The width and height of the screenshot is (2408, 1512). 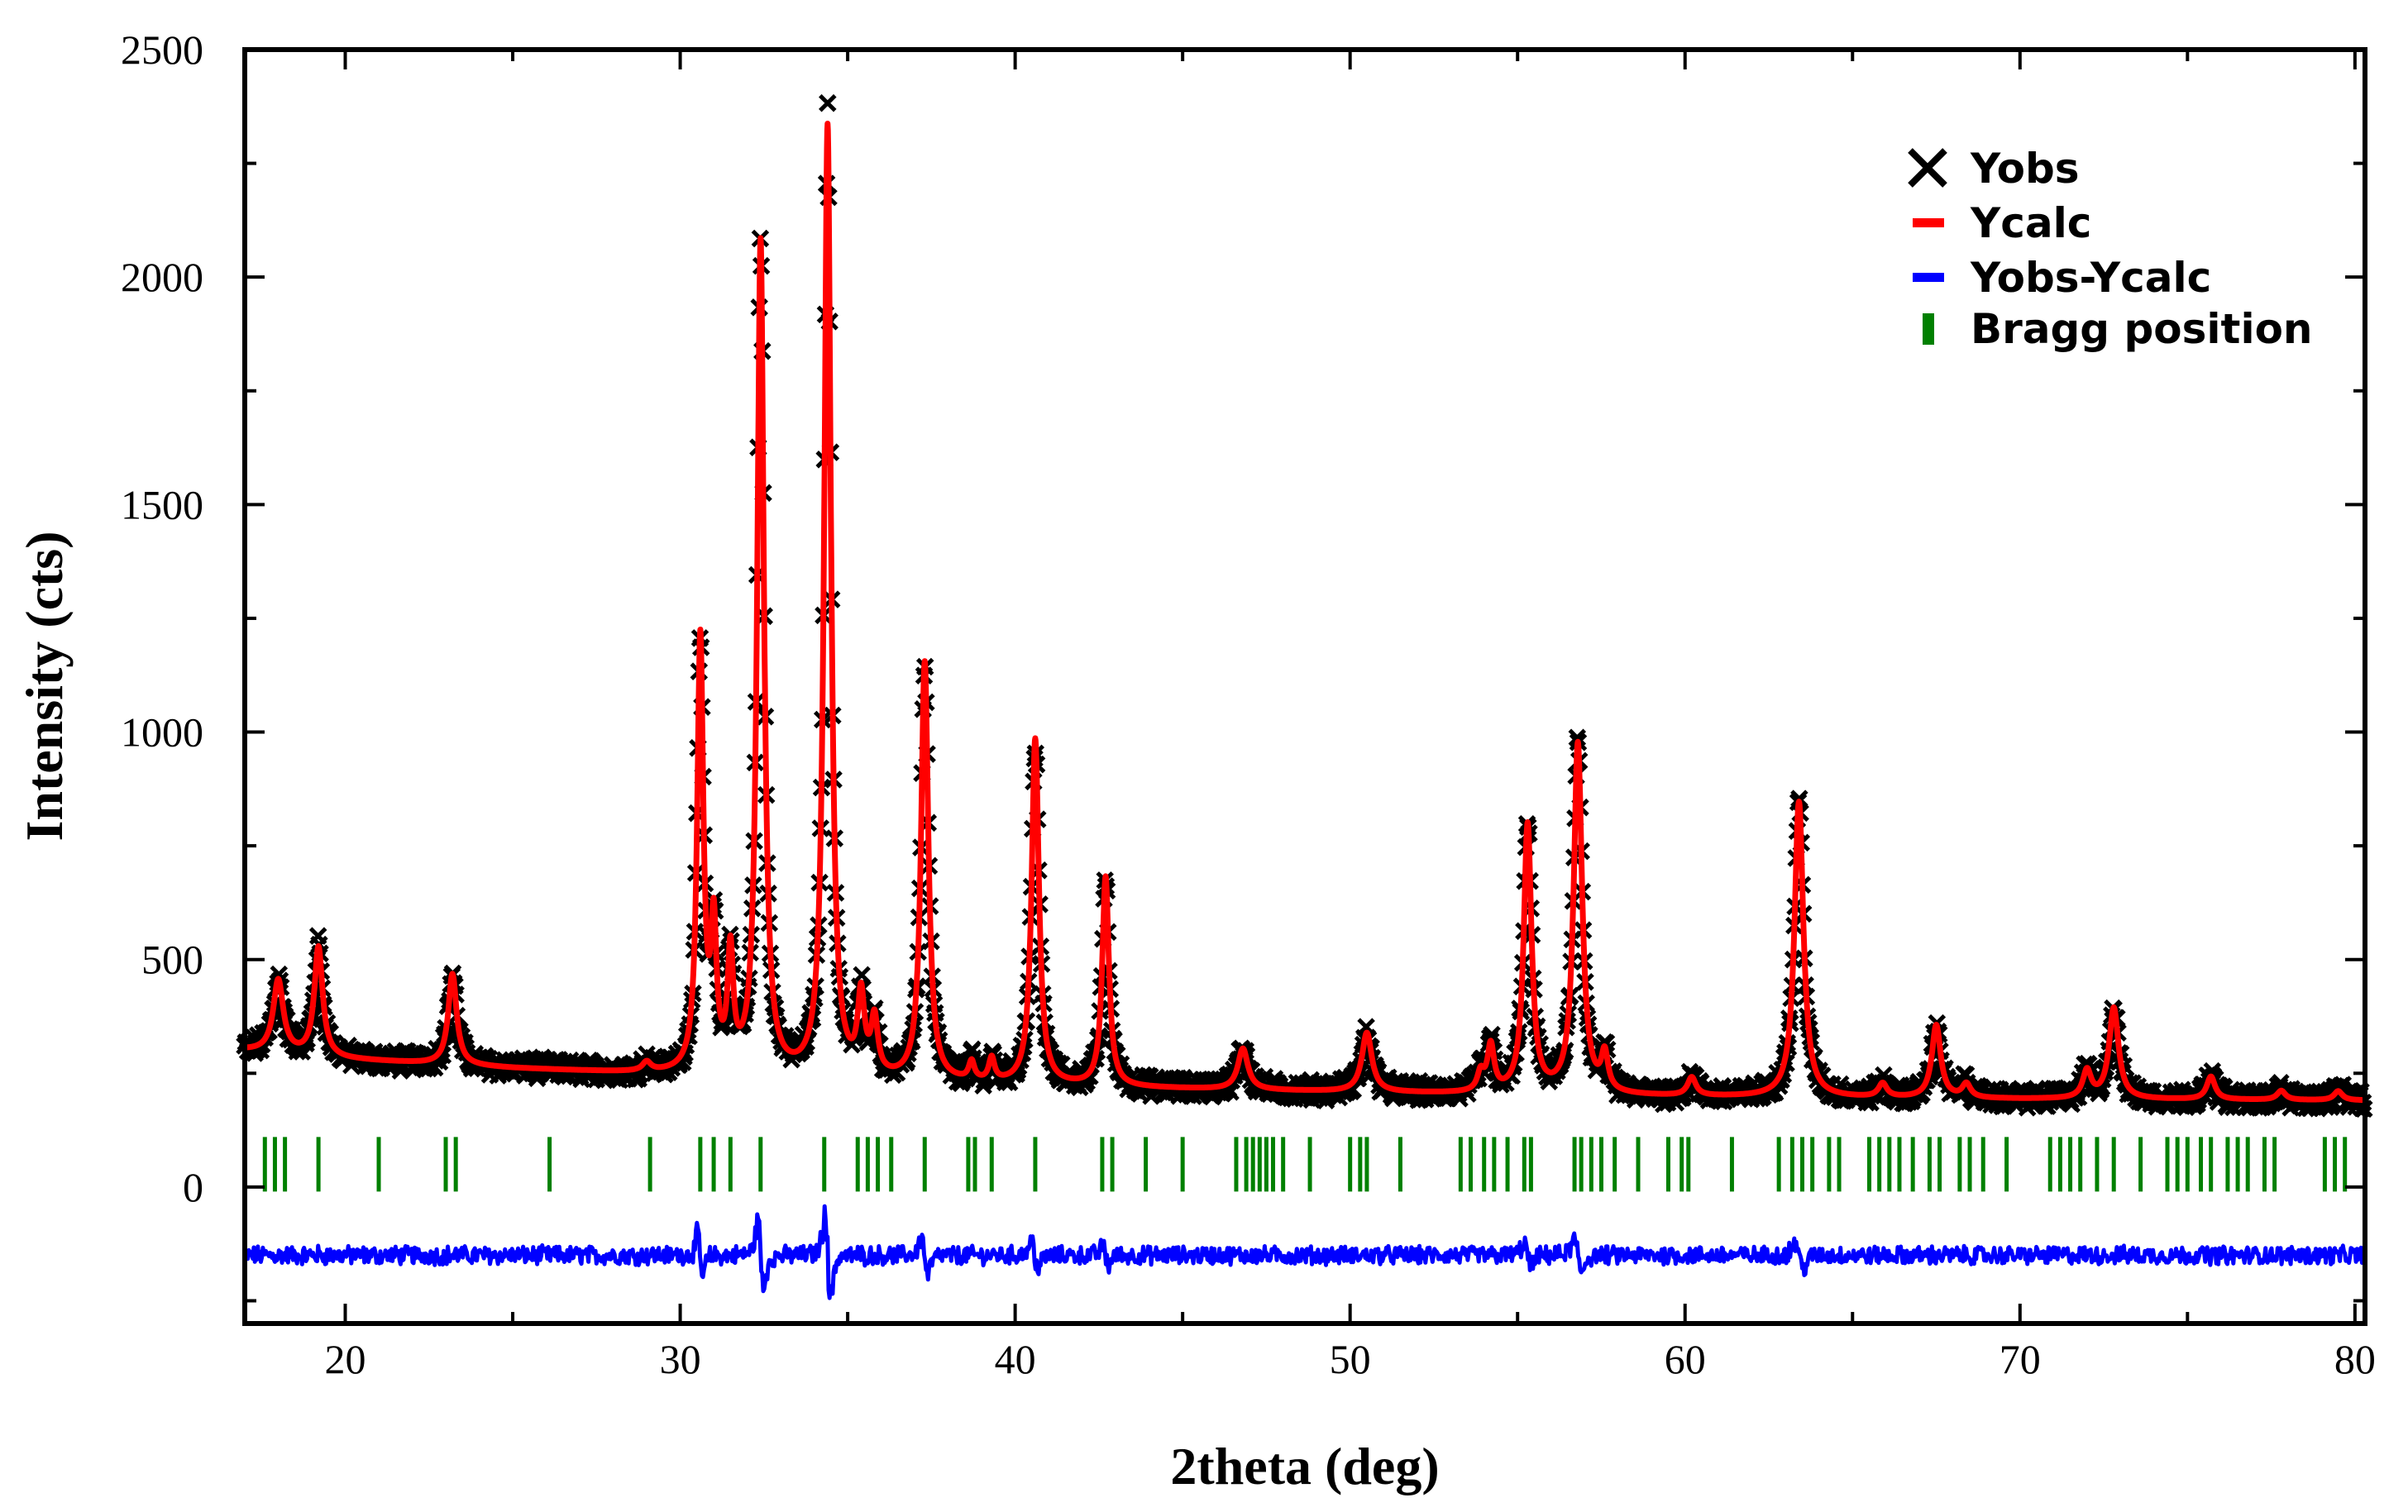 I want to click on legend-label-bragg: Bragg position, so click(x=2142, y=329).